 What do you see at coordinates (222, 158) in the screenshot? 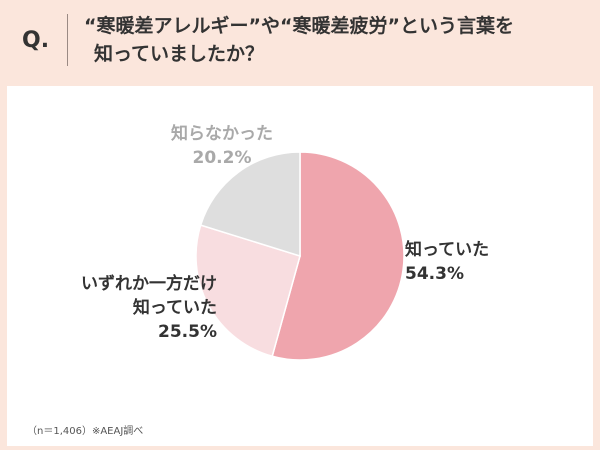
I see `label-not-known-value: 20.2%` at bounding box center [222, 158].